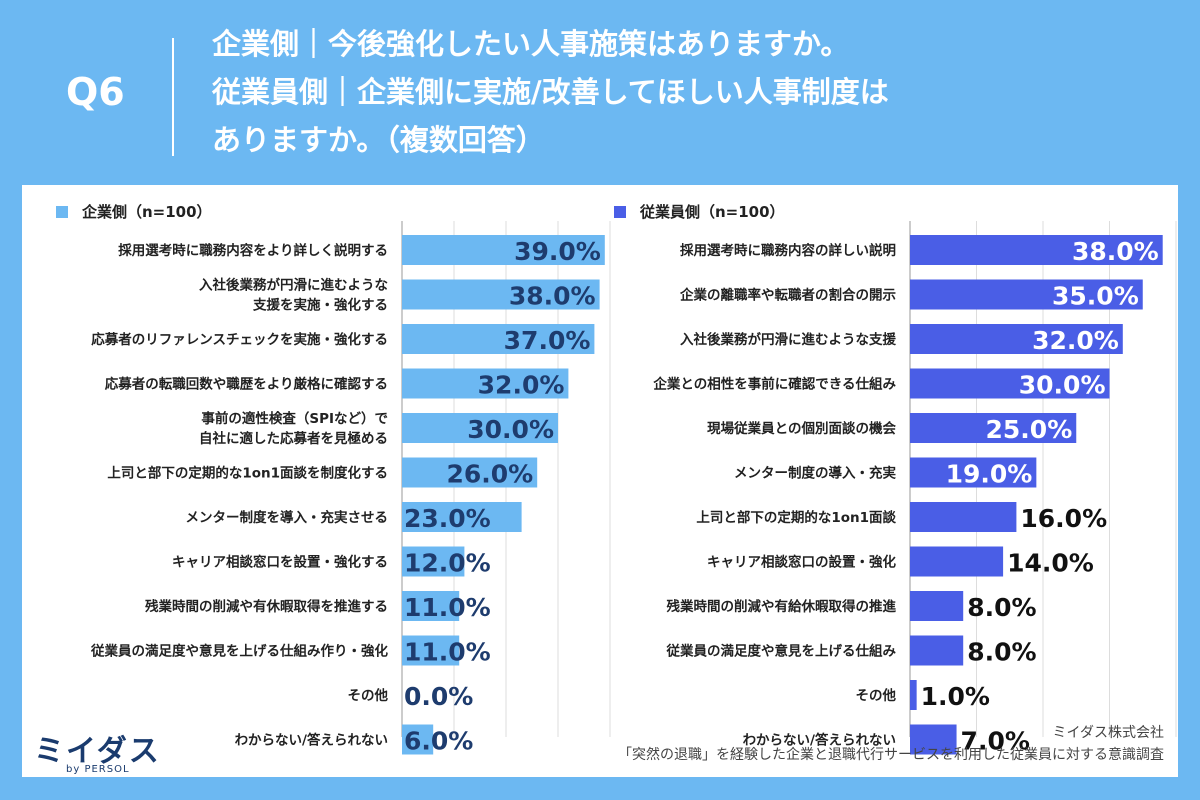 The image size is (1200, 800). What do you see at coordinates (796, 517) in the screenshot?
I see `category-label: 上司と部下の定期的な1on1面談` at bounding box center [796, 517].